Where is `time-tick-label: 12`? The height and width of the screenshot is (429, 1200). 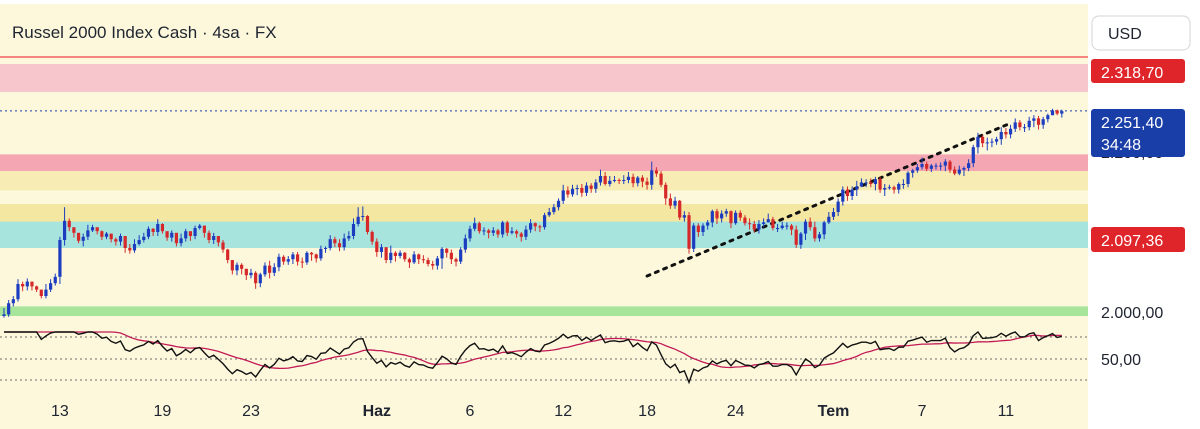 time-tick-label: 12 is located at coordinates (563, 411).